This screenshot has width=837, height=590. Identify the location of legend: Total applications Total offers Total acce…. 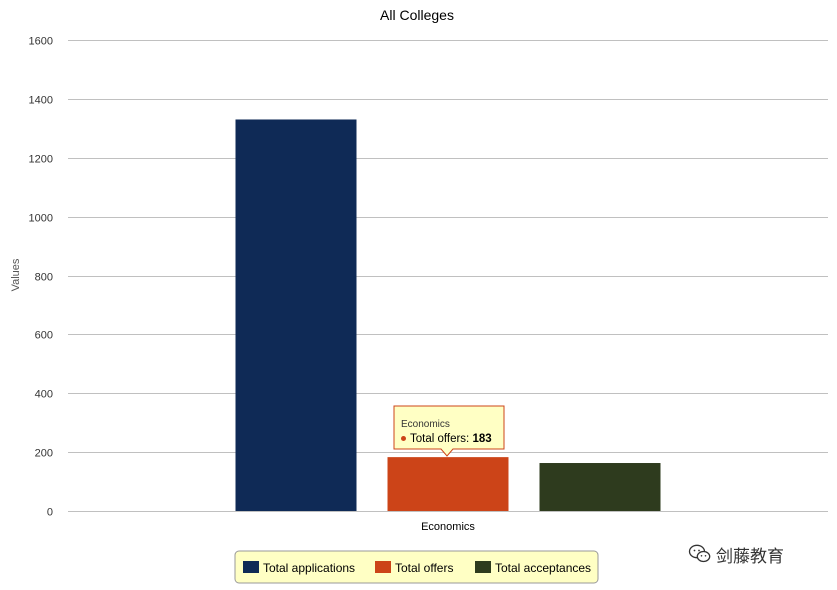
(416, 567).